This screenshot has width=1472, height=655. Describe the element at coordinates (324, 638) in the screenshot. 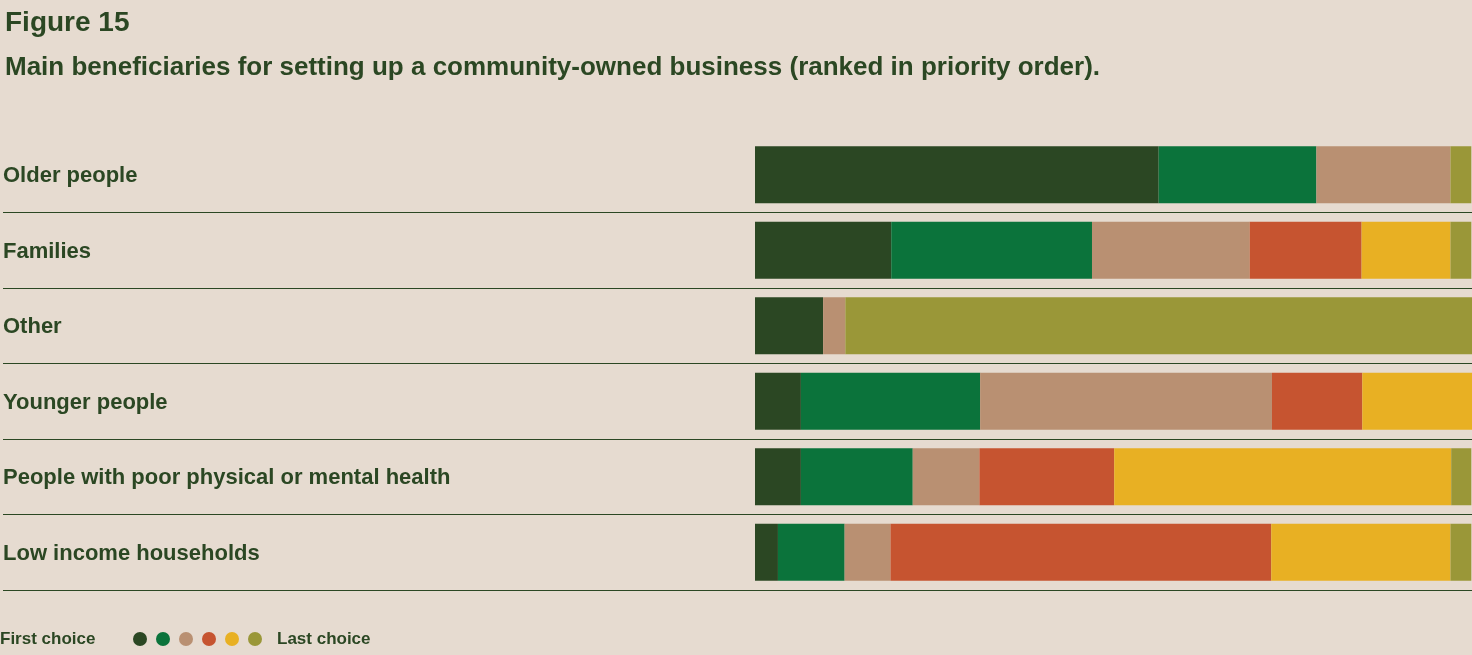

I see `text: Last choice` at that location.